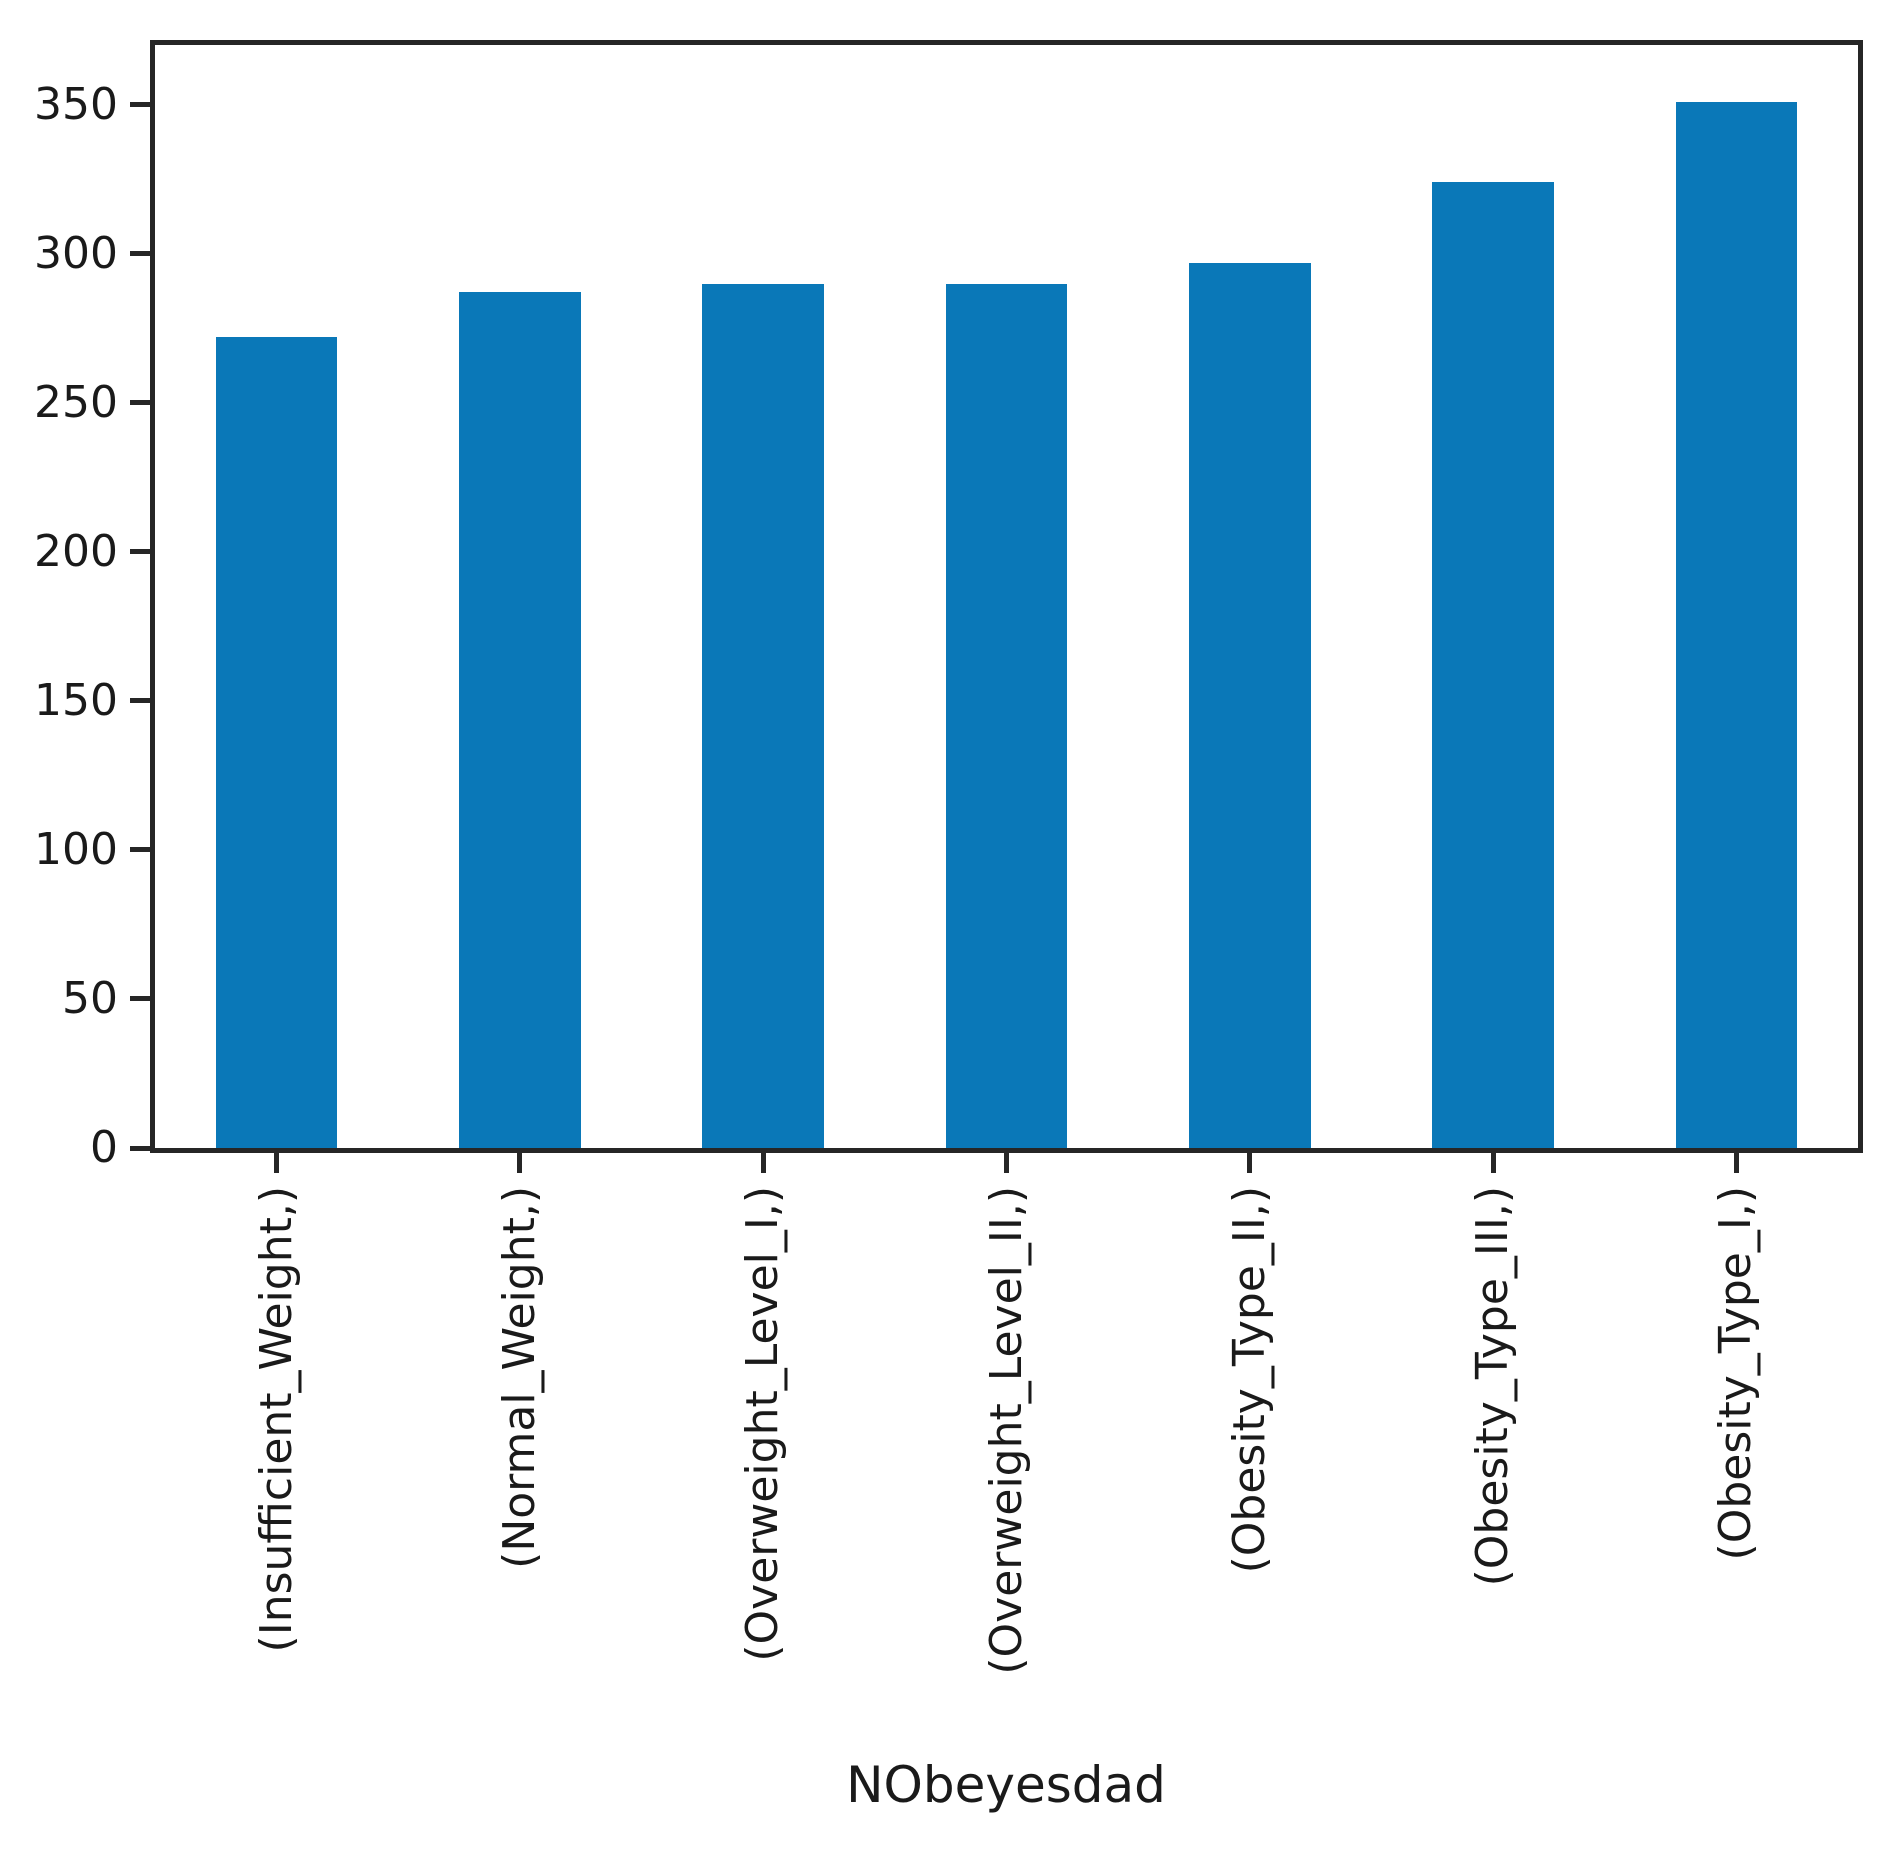  What do you see at coordinates (1736, 1373) in the screenshot?
I see `x-tick-label: (Obesity_Type_I,)` at bounding box center [1736, 1373].